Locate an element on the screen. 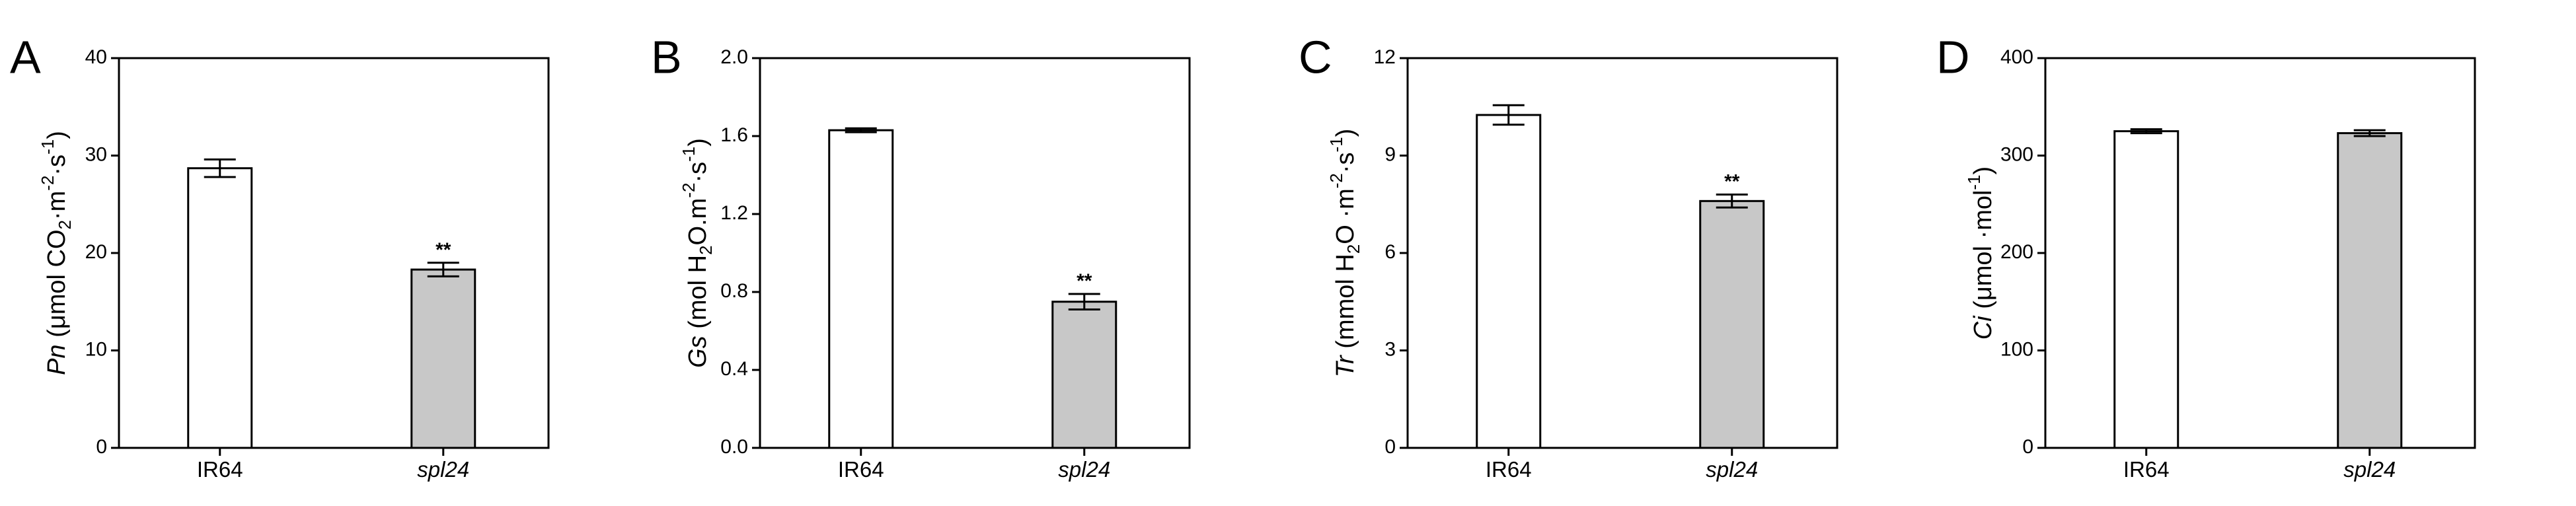 The width and height of the screenshot is (2576, 506). y-tick-label: 100 is located at coordinates (2017, 349).